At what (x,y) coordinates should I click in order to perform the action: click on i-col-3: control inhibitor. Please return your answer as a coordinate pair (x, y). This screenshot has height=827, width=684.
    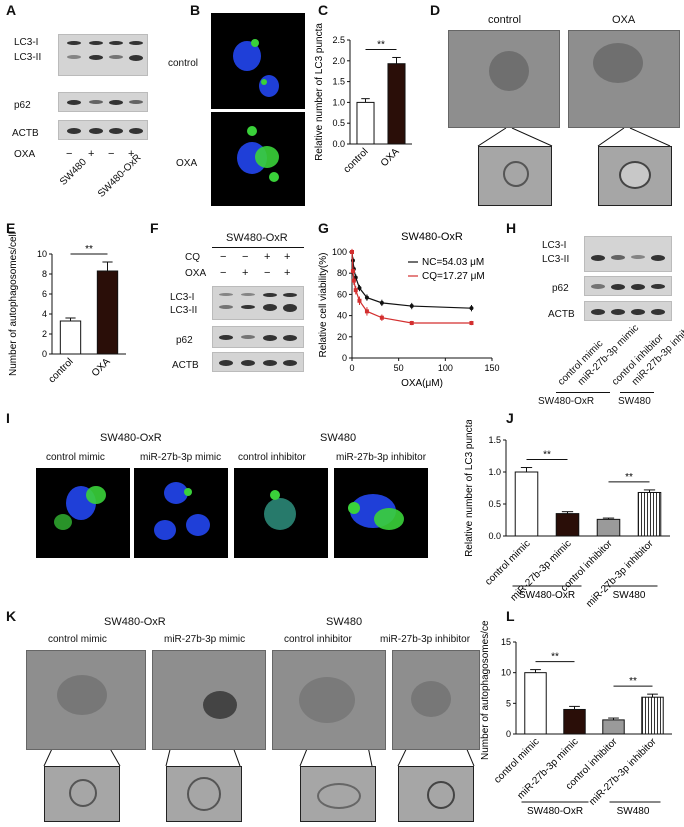
    Looking at the image, I should click on (272, 457).